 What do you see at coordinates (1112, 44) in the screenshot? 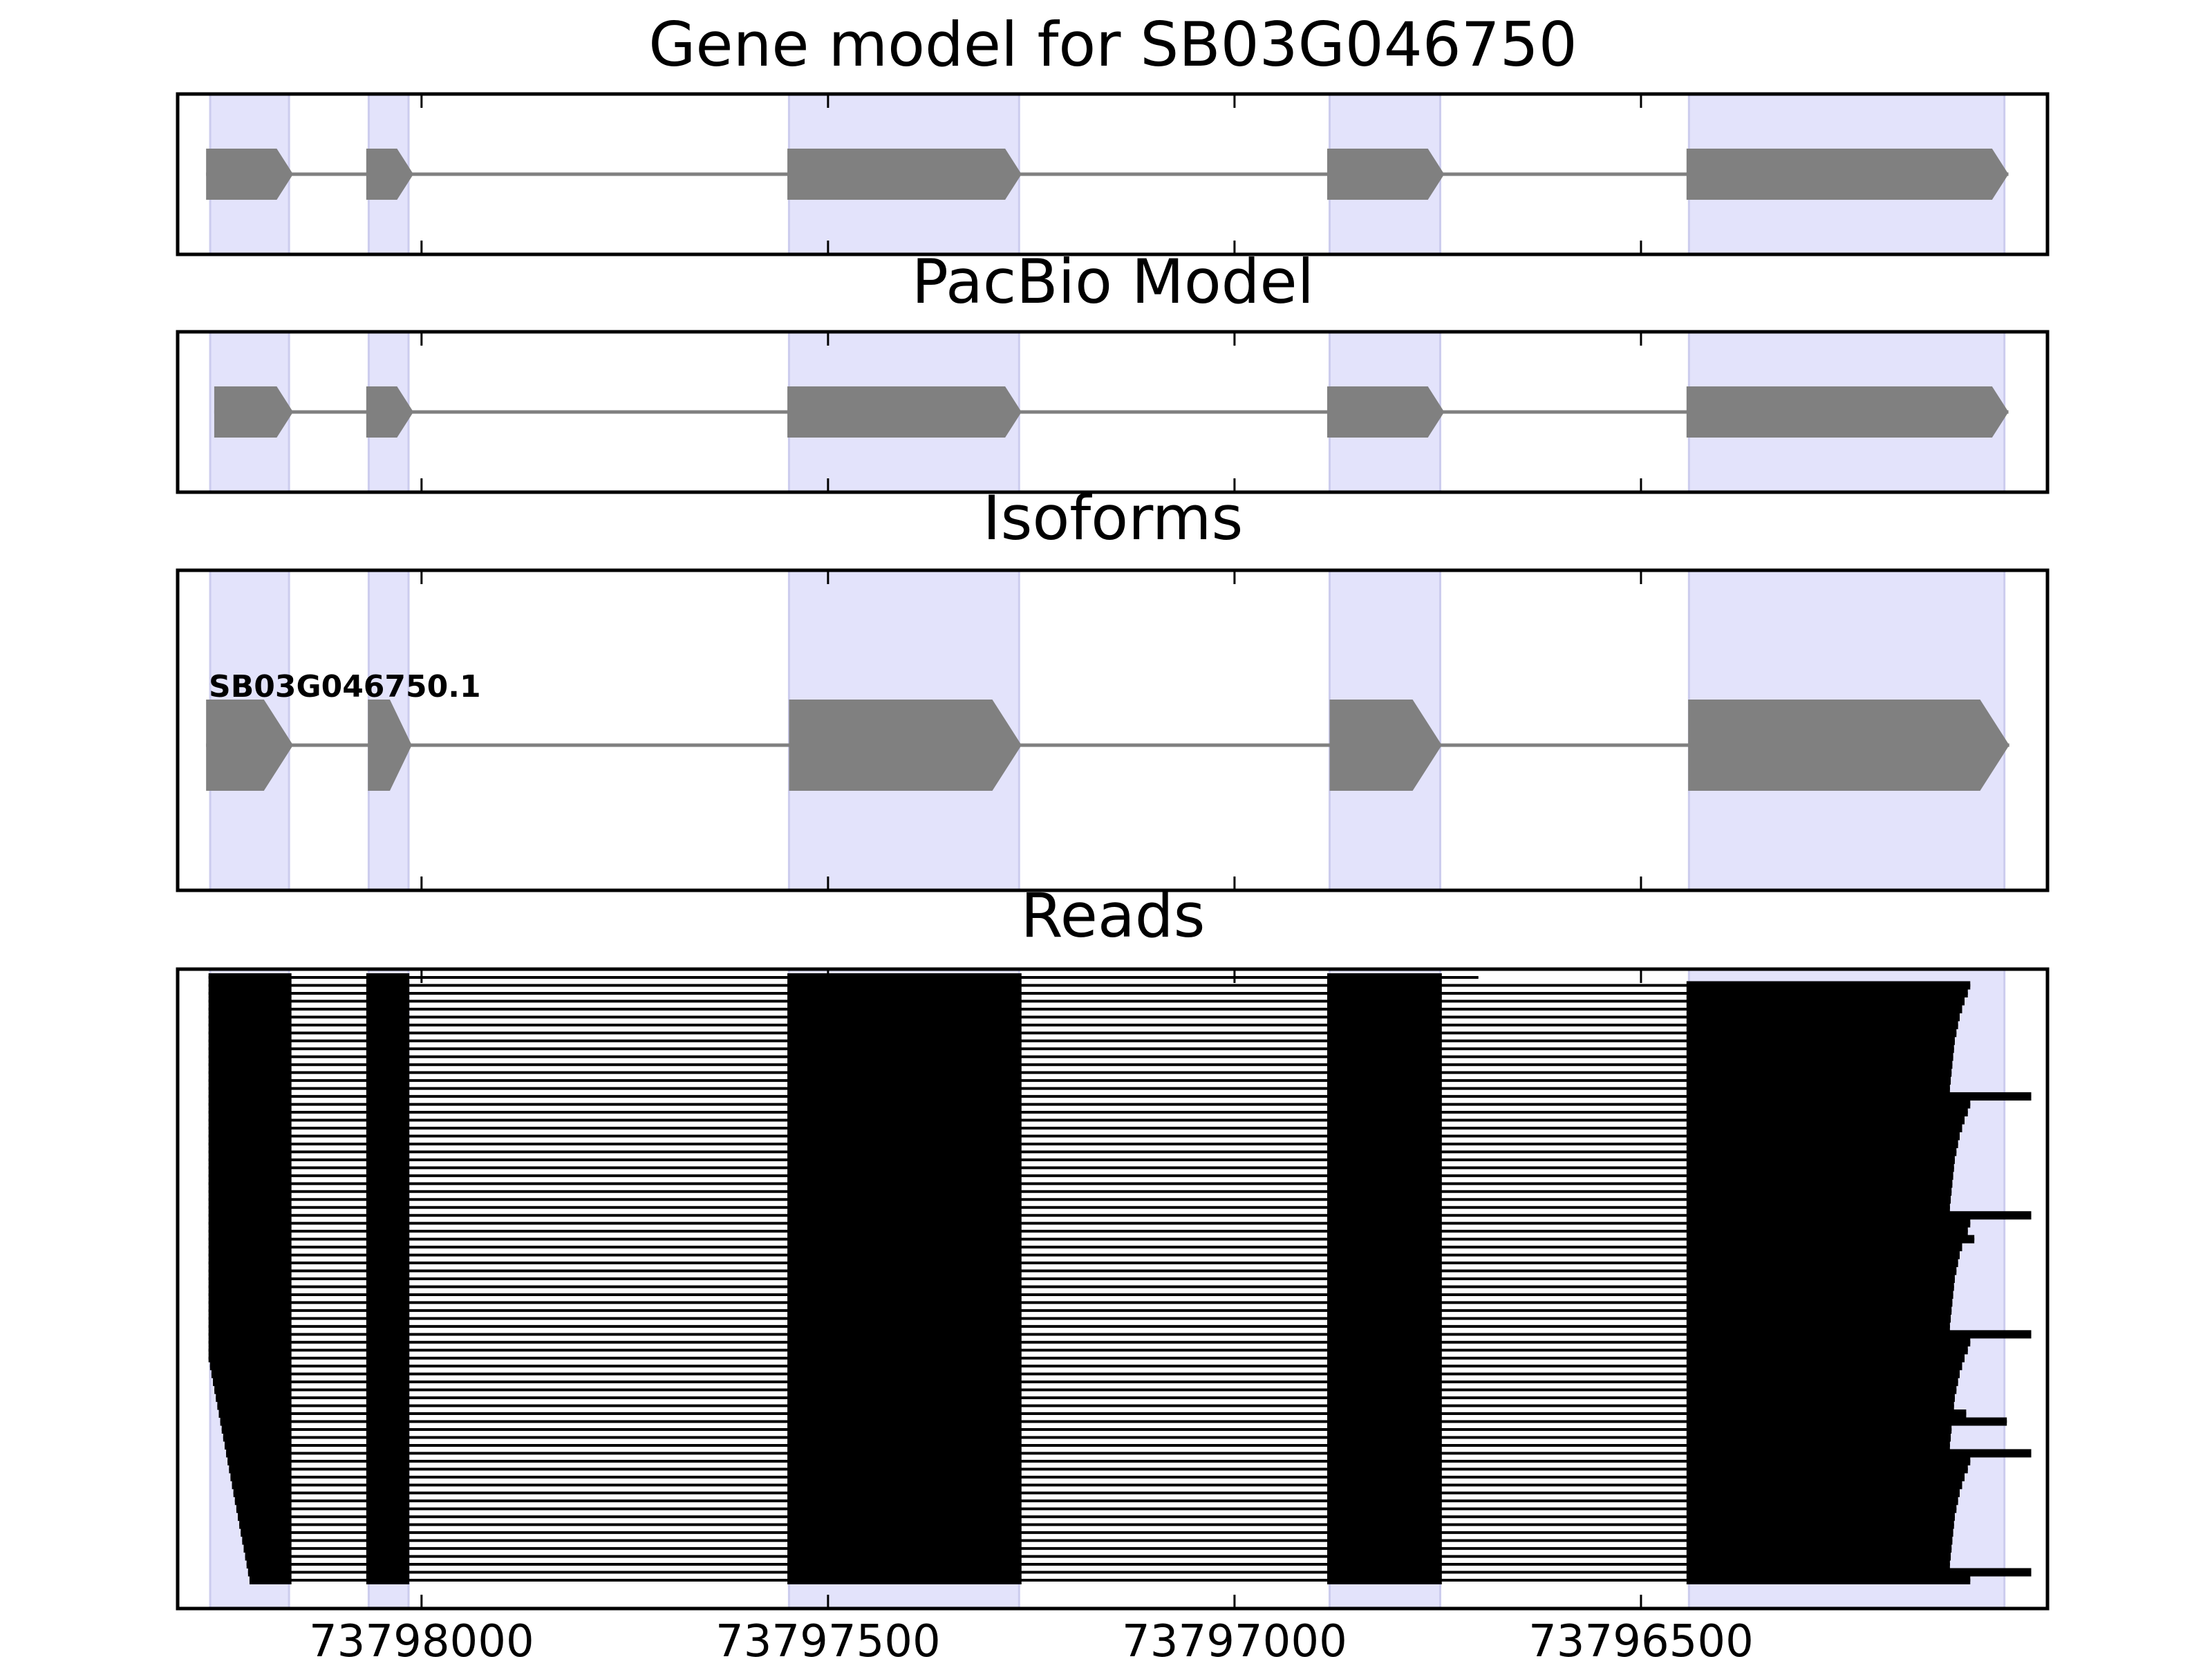
I see `gene-model-title: Gene model for SB03G046750` at bounding box center [1112, 44].